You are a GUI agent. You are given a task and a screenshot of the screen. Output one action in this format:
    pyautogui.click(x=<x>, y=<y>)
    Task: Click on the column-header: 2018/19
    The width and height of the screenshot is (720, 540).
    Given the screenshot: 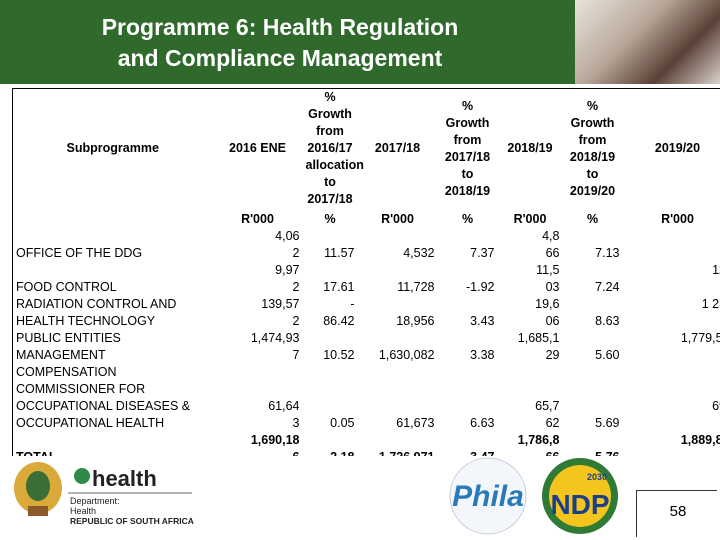 What is the action you would take?
    pyautogui.click(x=530, y=148)
    